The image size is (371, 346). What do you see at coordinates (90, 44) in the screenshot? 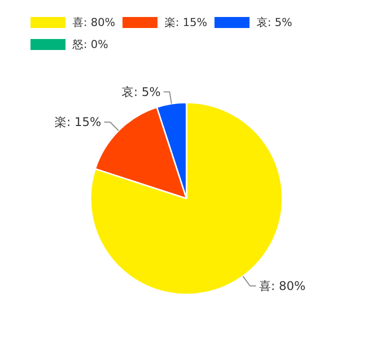
I see `legend-label: 怒: 0%` at bounding box center [90, 44].